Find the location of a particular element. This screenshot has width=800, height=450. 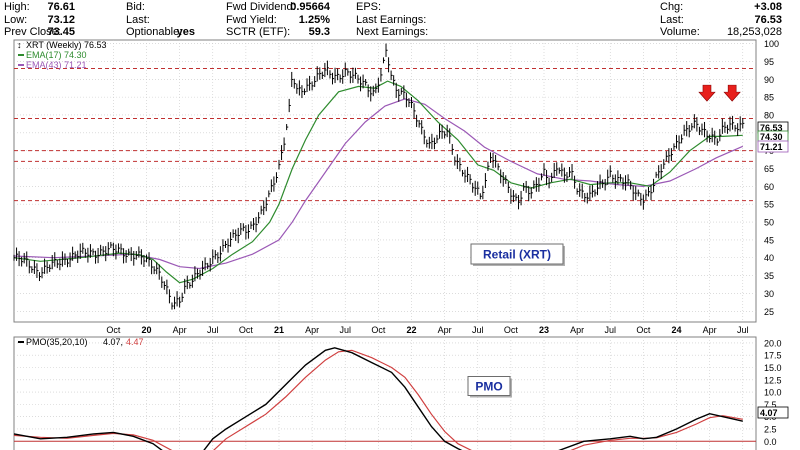

pmo-y-tick: 0.0 is located at coordinates (770, 442).